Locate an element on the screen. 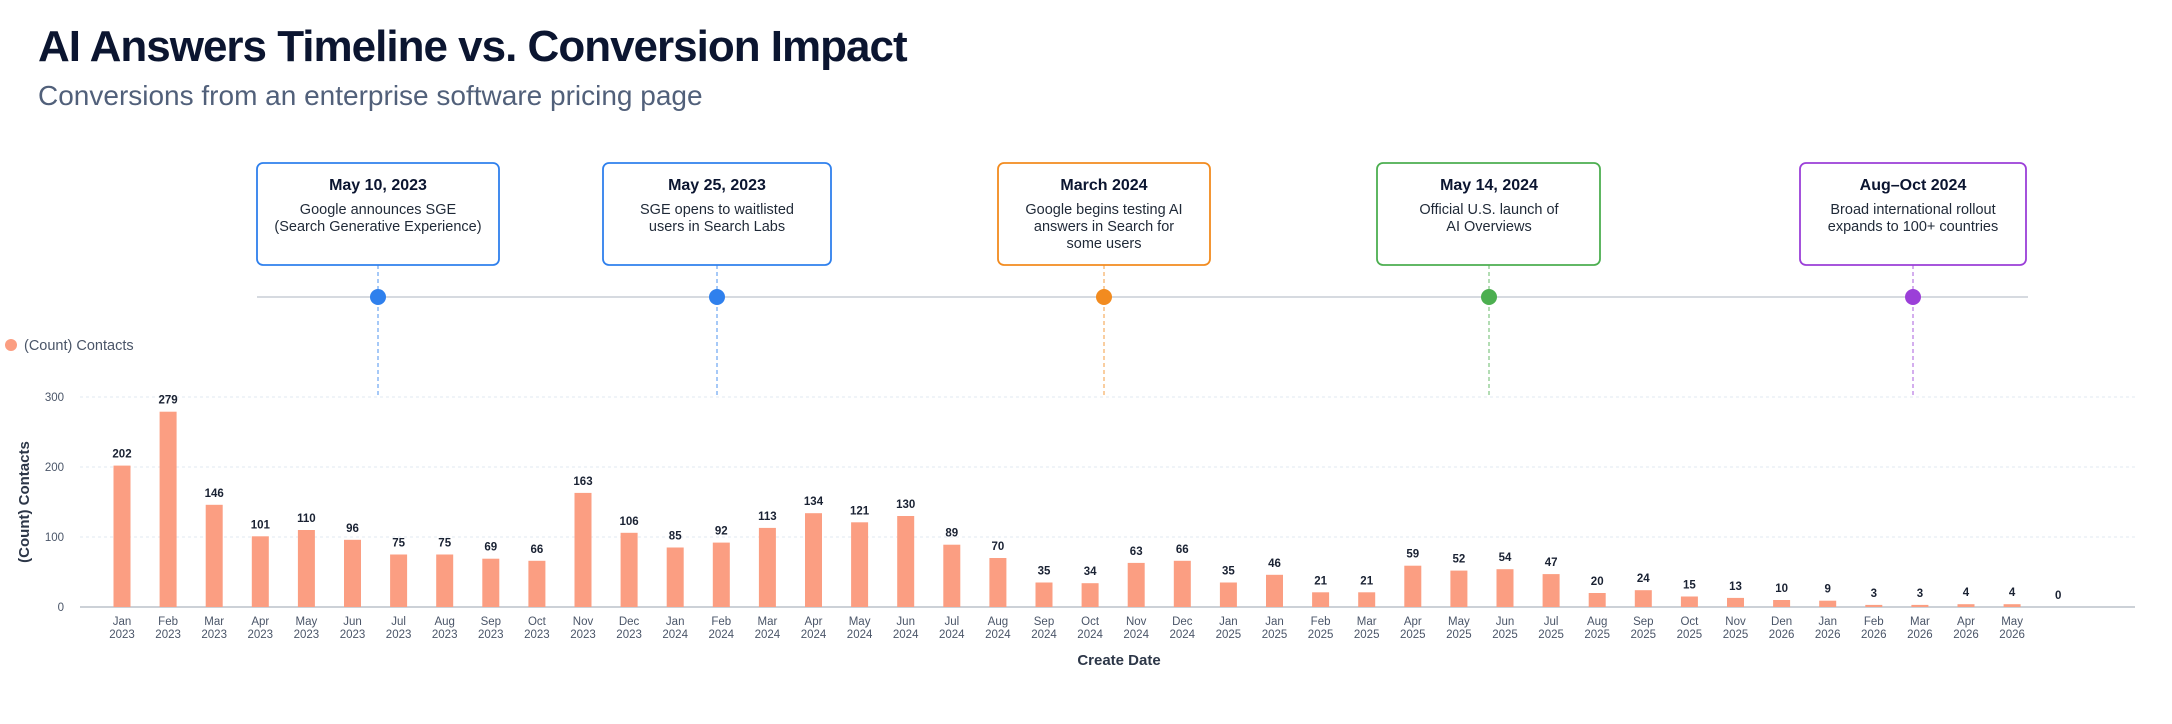  data-label: 113 is located at coordinates (767, 517).